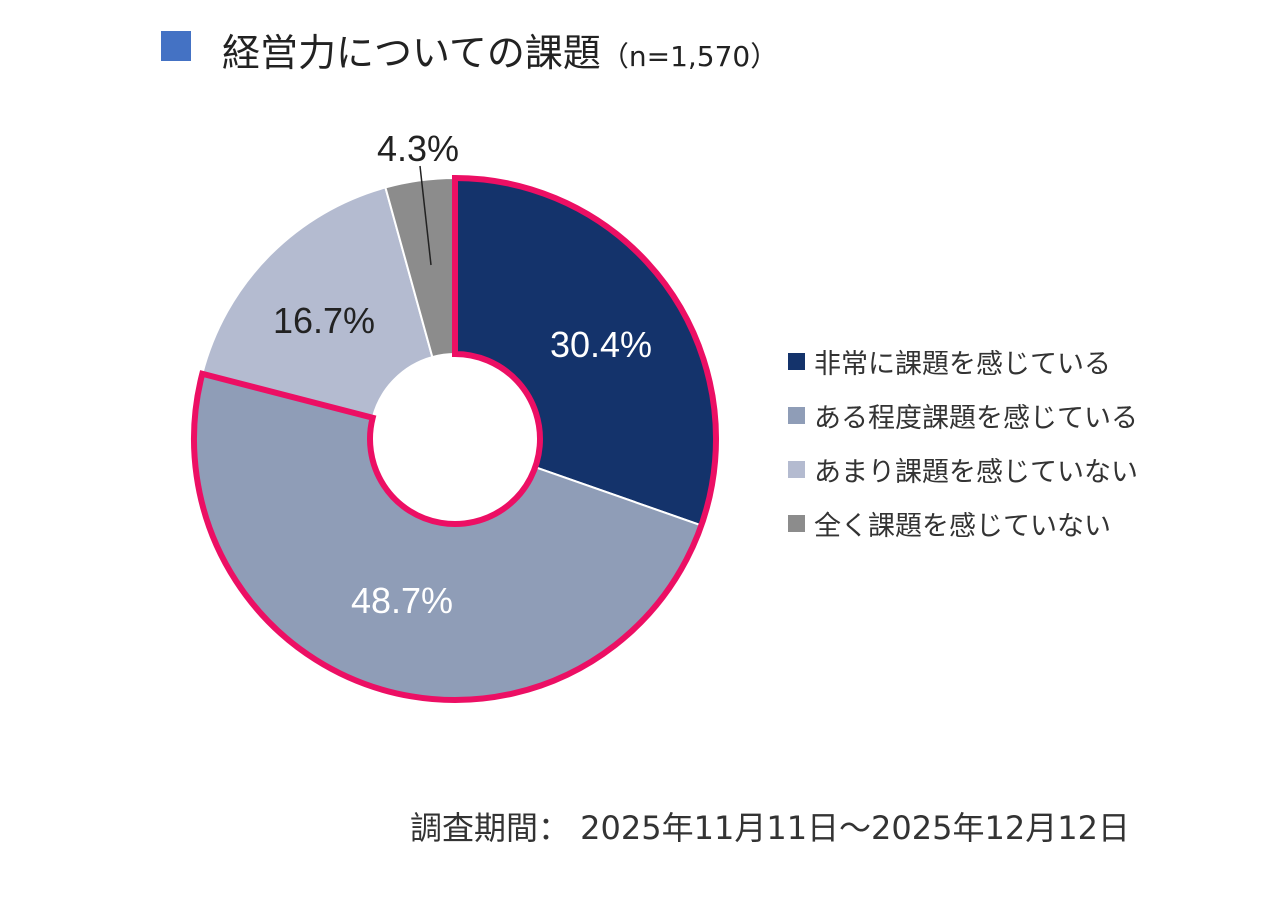 The width and height of the screenshot is (1282, 921). I want to click on leader-line, so click(425, 215).